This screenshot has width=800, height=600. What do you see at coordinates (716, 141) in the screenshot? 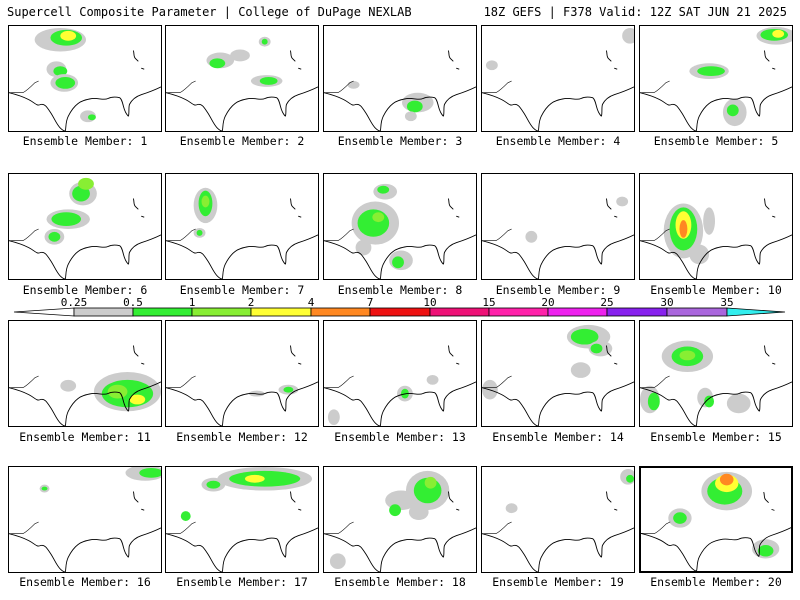
I see `ensemble-member-label: Ensemble Member: 5` at bounding box center [716, 141].